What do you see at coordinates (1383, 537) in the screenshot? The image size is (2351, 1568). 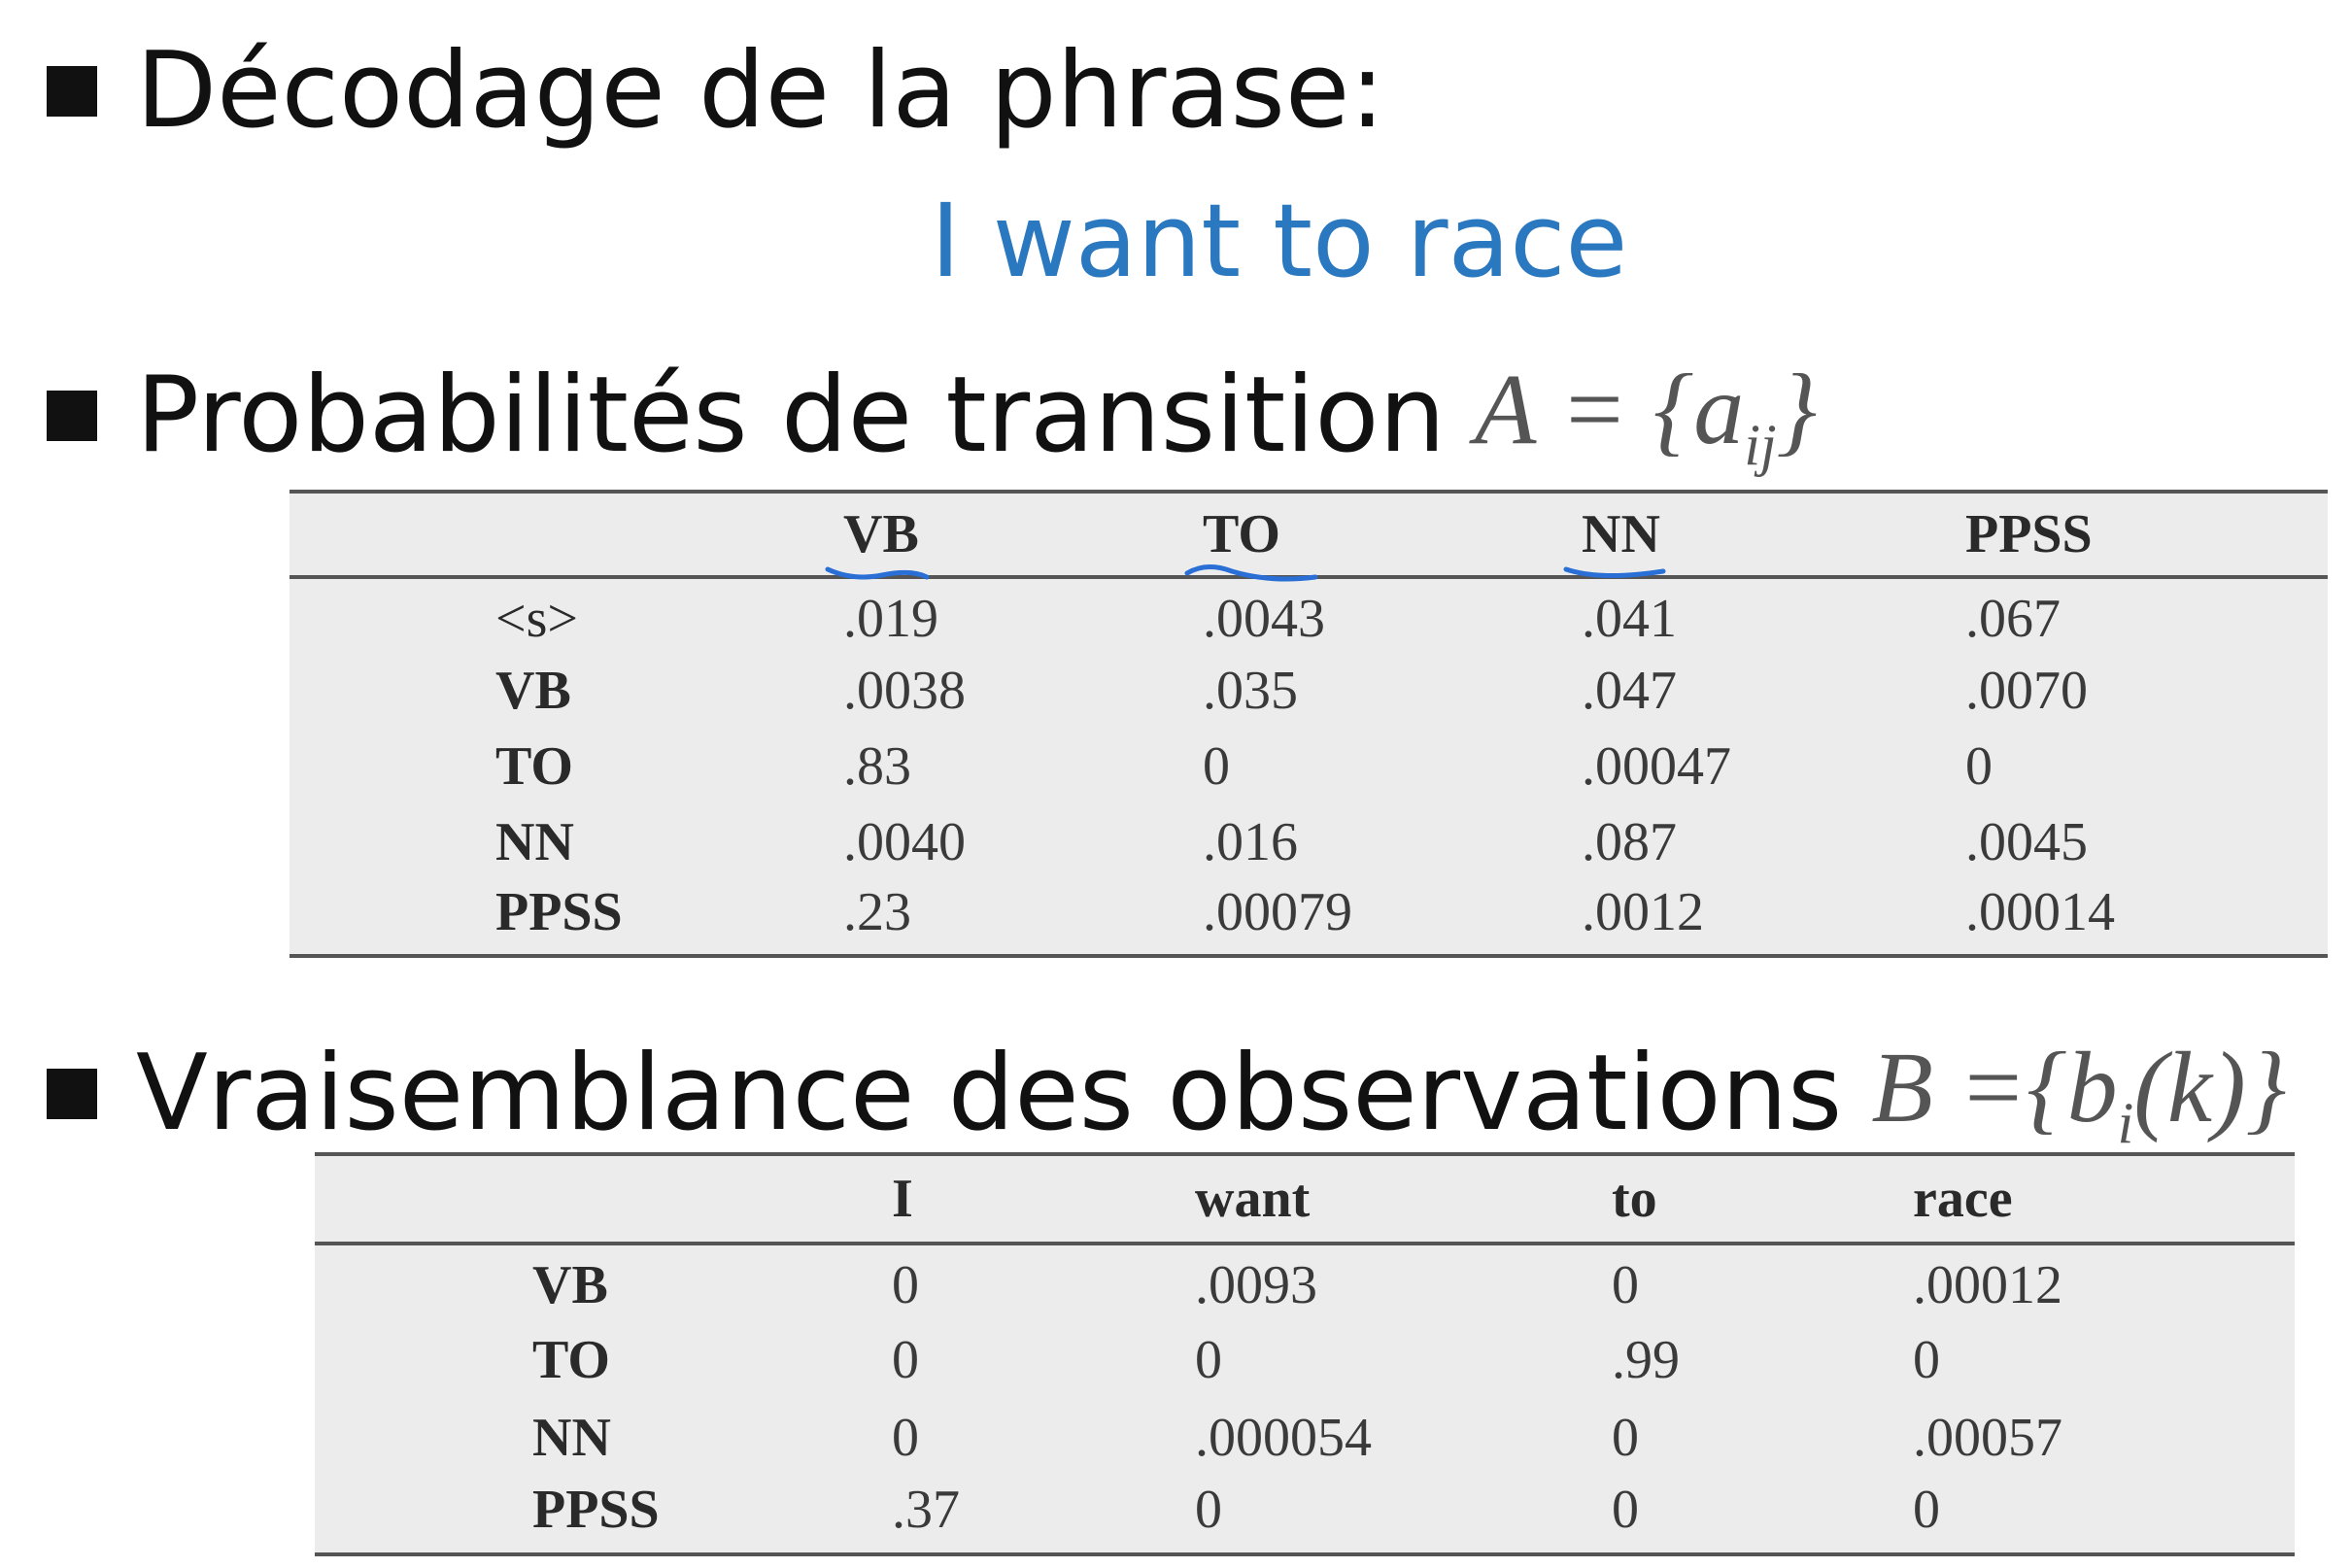 I see `header-to: TO` at bounding box center [1383, 537].